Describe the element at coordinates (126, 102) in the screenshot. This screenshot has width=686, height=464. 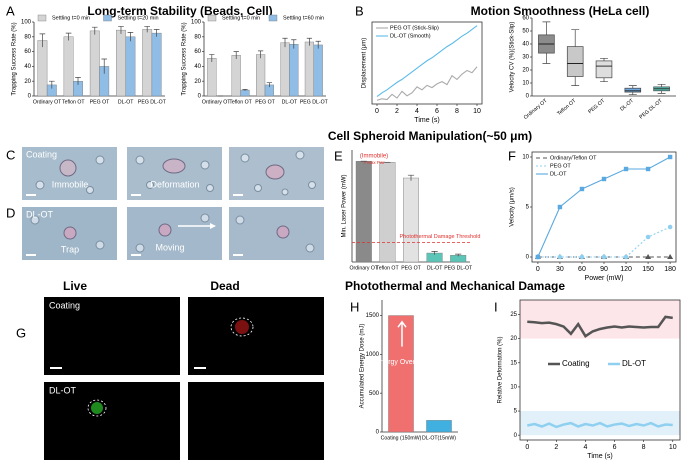
I see `x-tick-label: DL-OT` at that location.